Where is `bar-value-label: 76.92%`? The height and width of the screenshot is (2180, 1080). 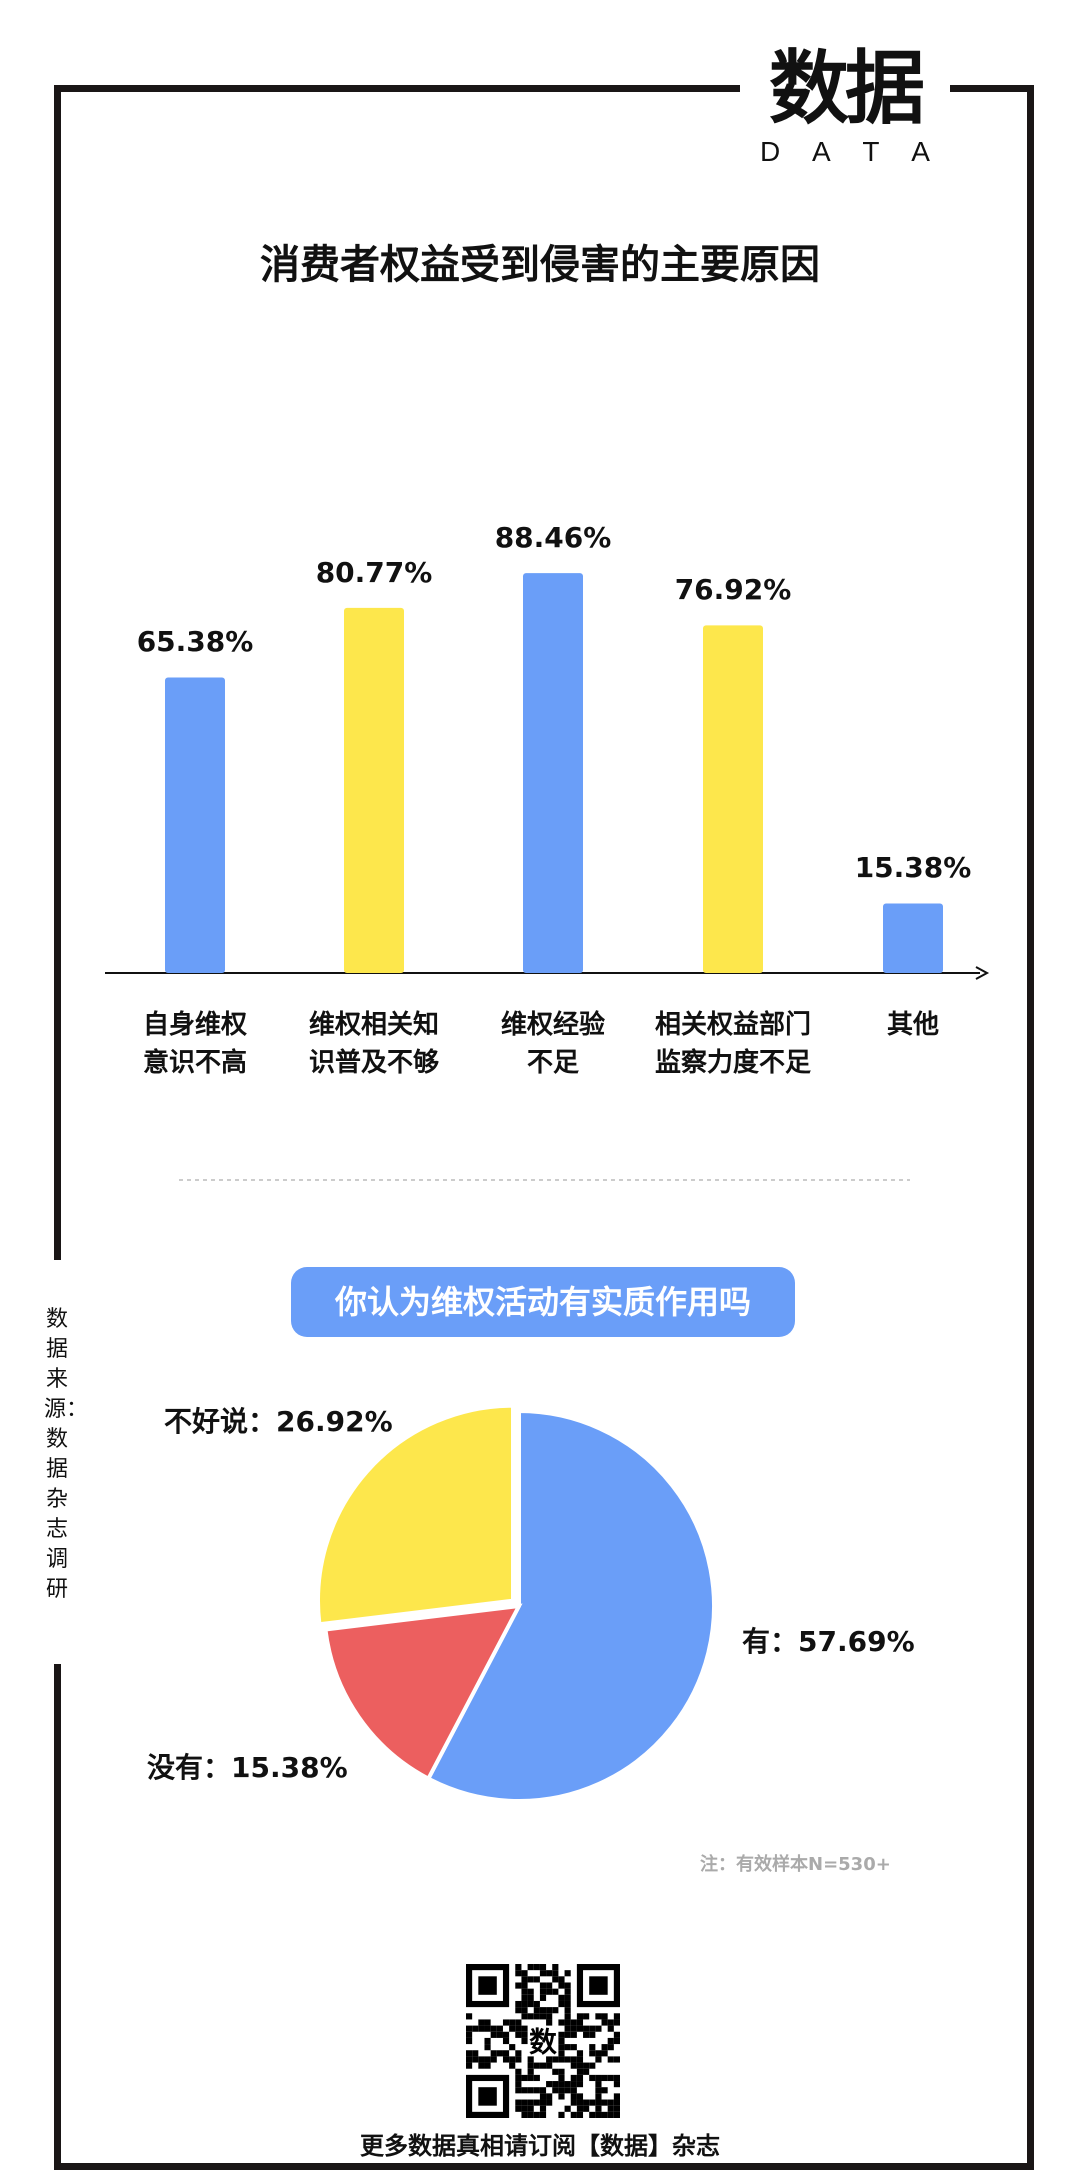
bar-value-label: 76.92% is located at coordinates (733, 590).